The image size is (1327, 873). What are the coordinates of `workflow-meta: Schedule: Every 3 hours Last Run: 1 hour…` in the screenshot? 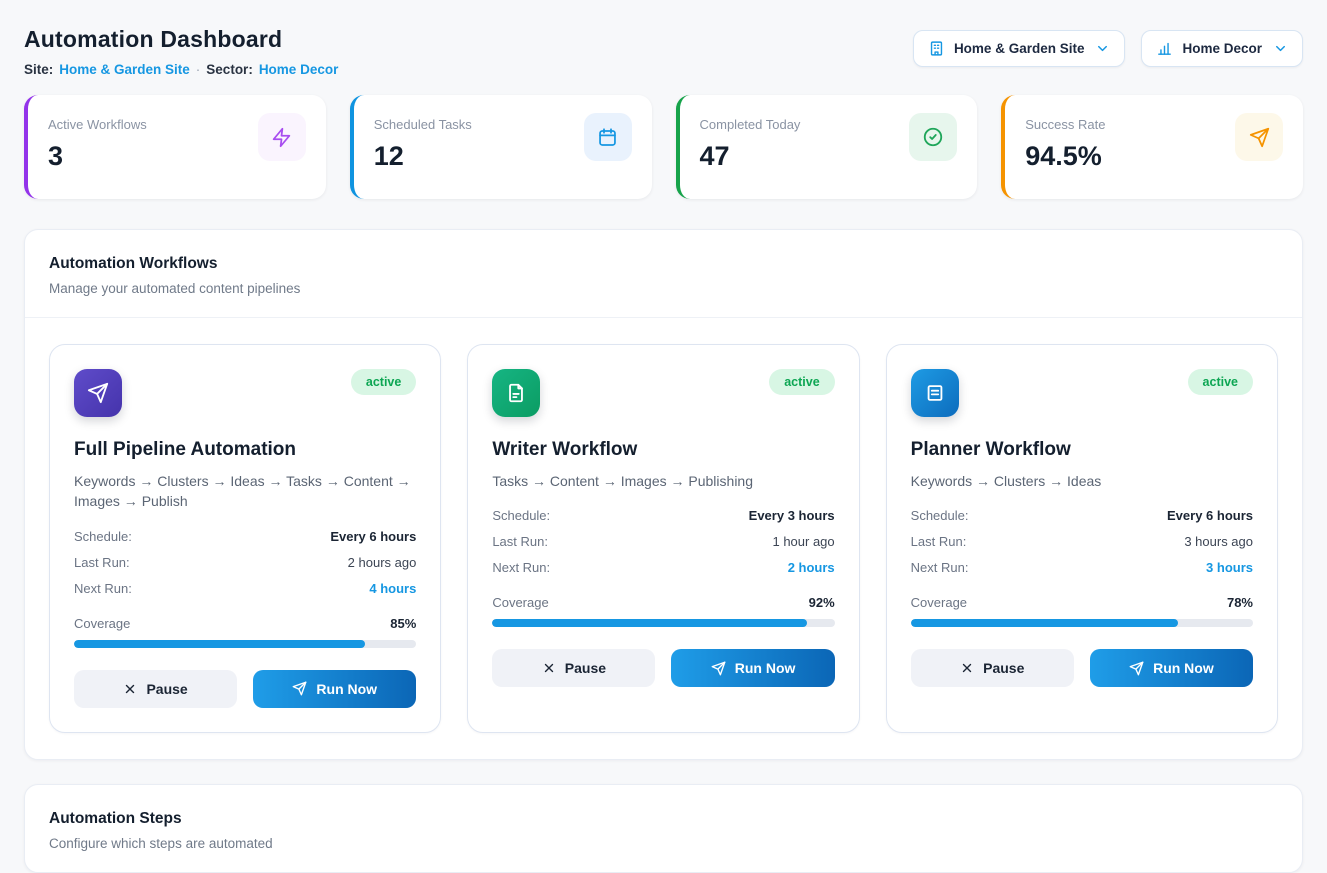 It's located at (663, 547).